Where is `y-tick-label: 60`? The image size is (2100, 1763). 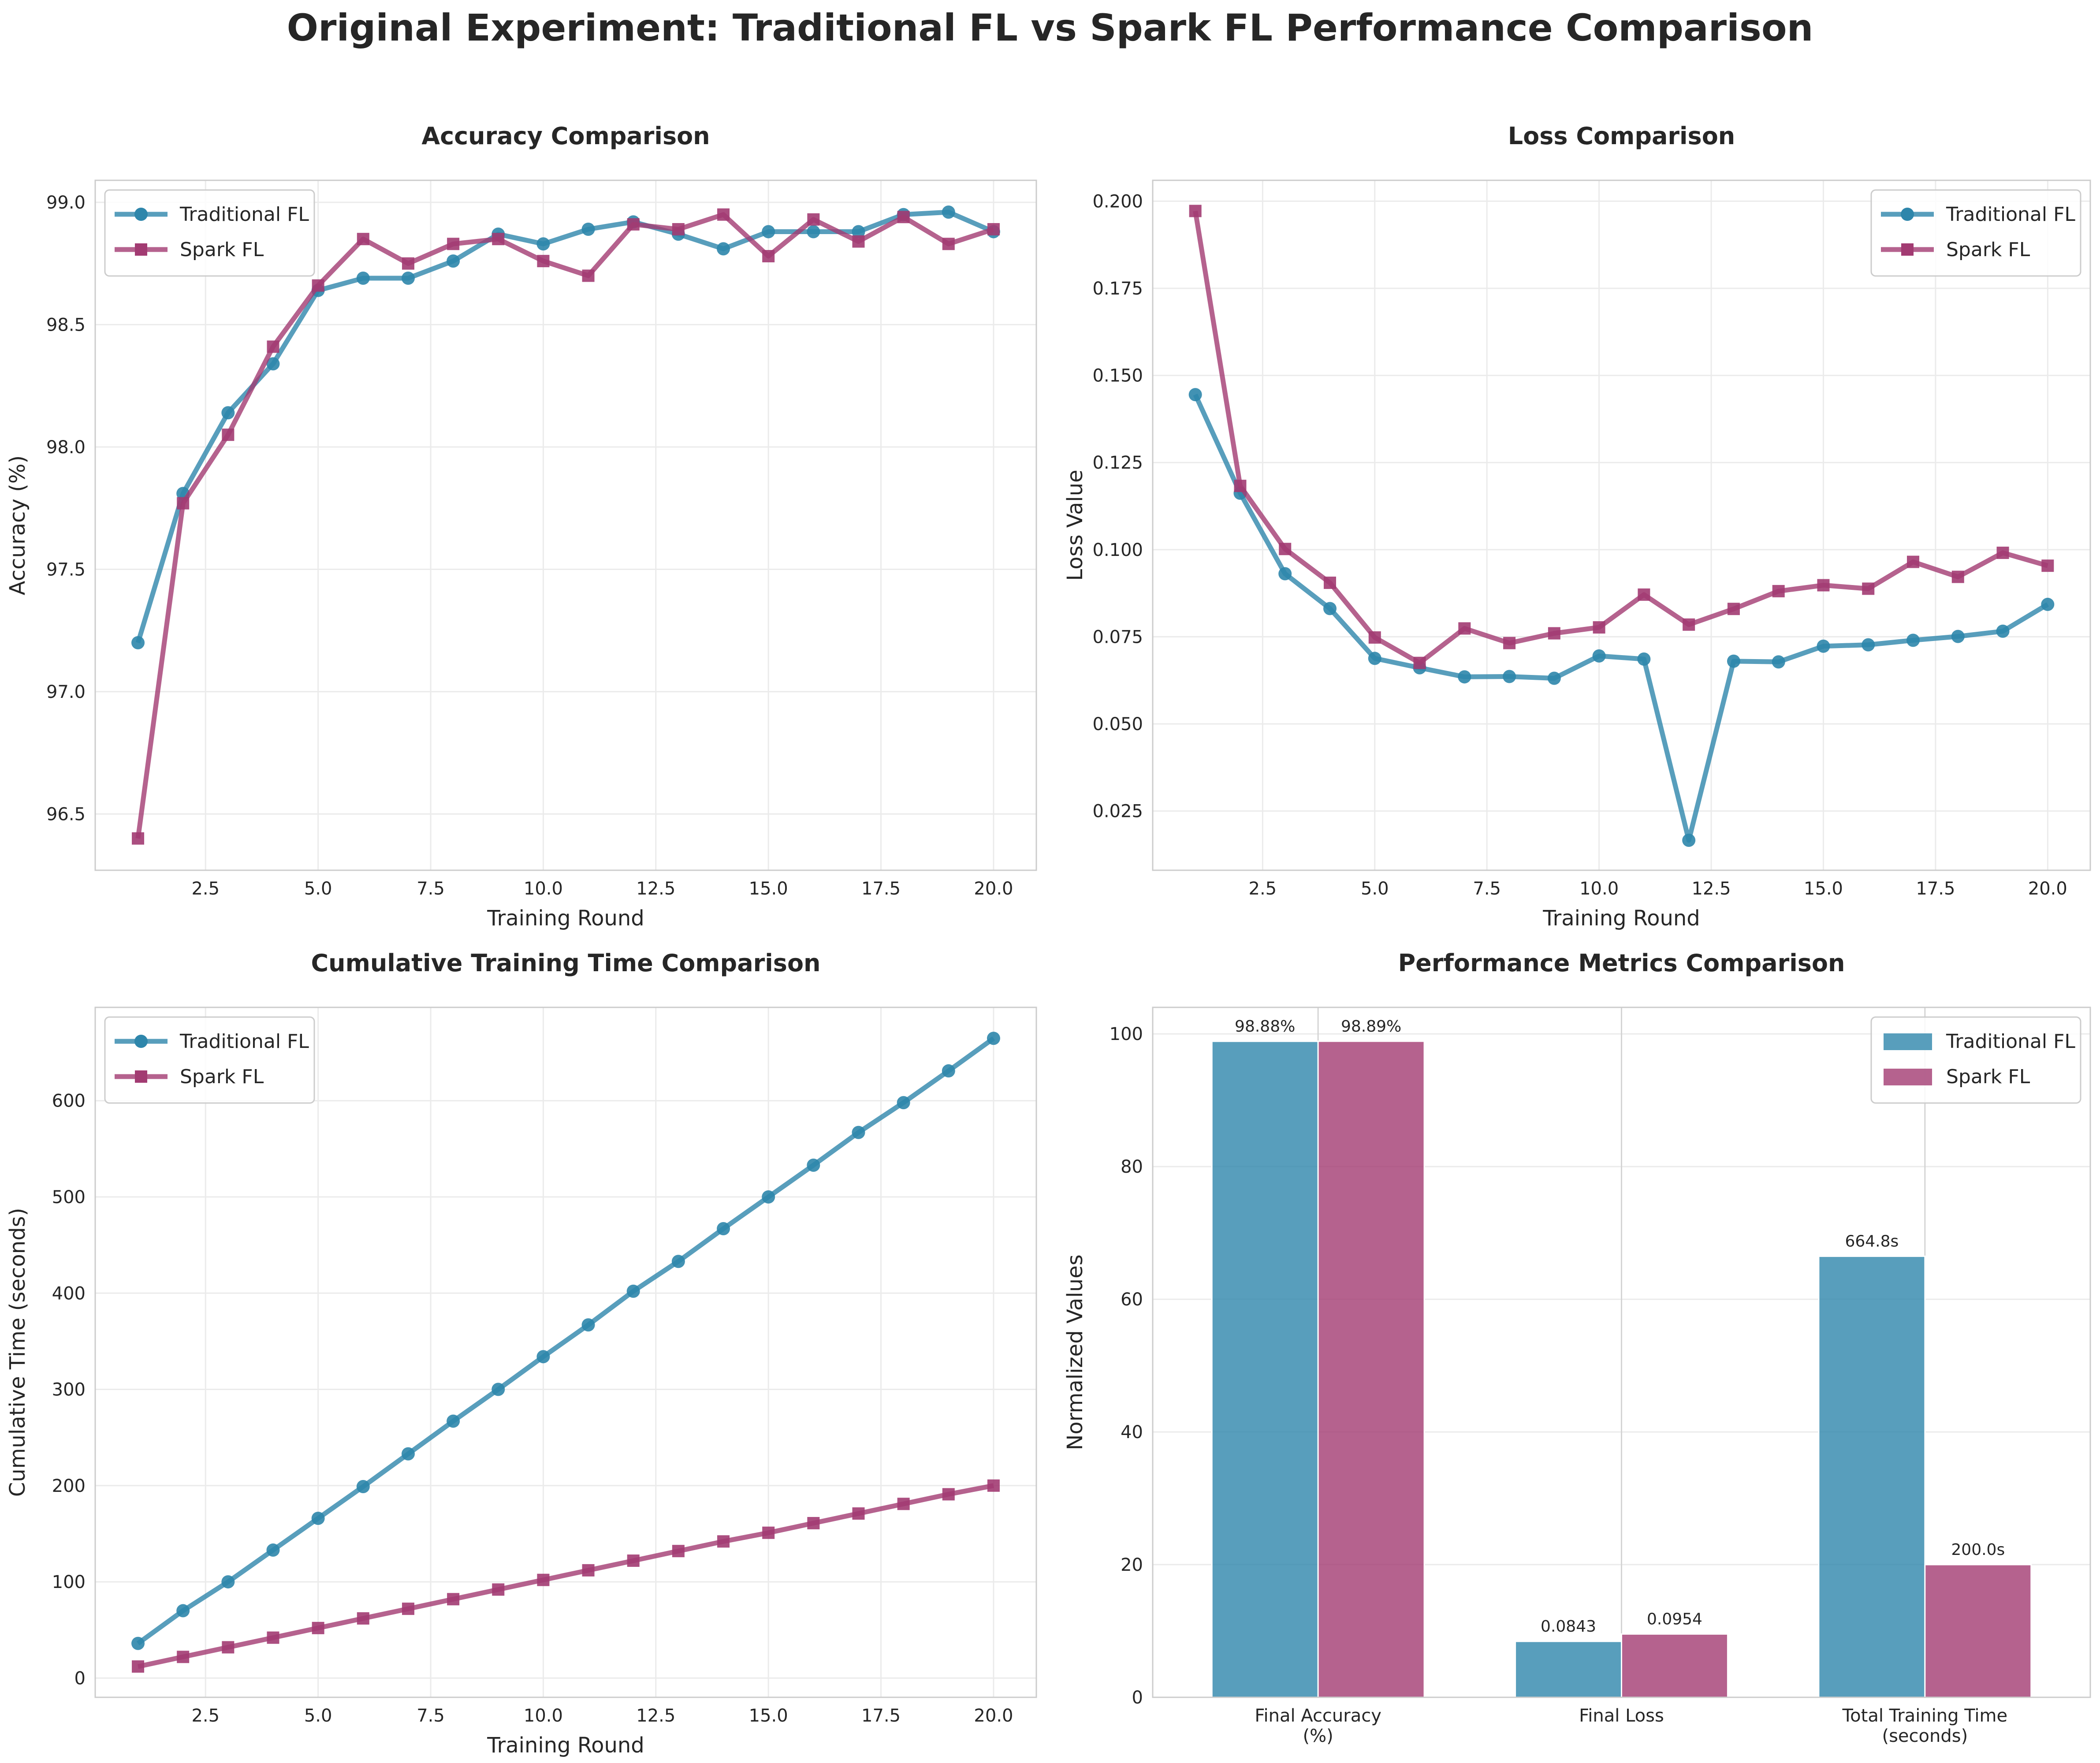 y-tick-label: 60 is located at coordinates (1132, 1300).